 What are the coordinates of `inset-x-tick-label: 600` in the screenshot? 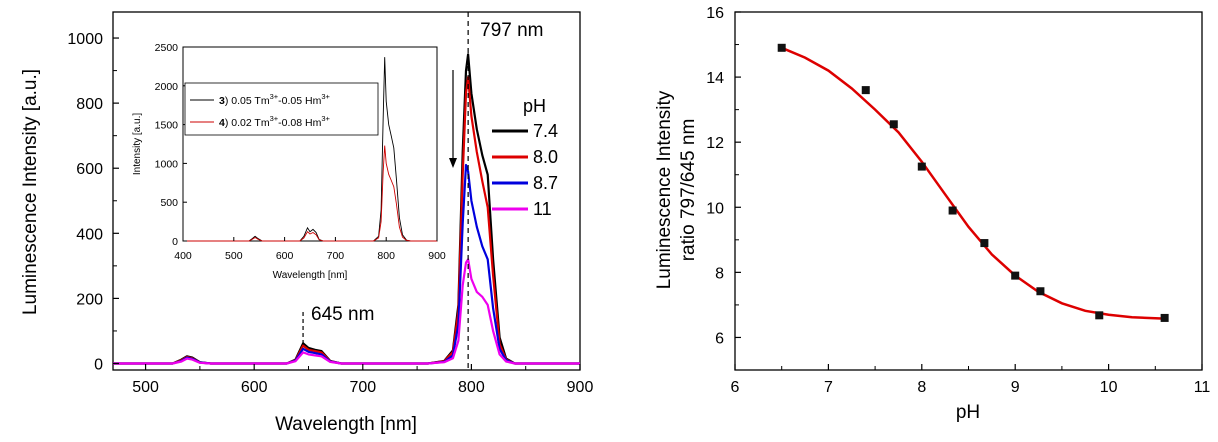 It's located at (285, 256).